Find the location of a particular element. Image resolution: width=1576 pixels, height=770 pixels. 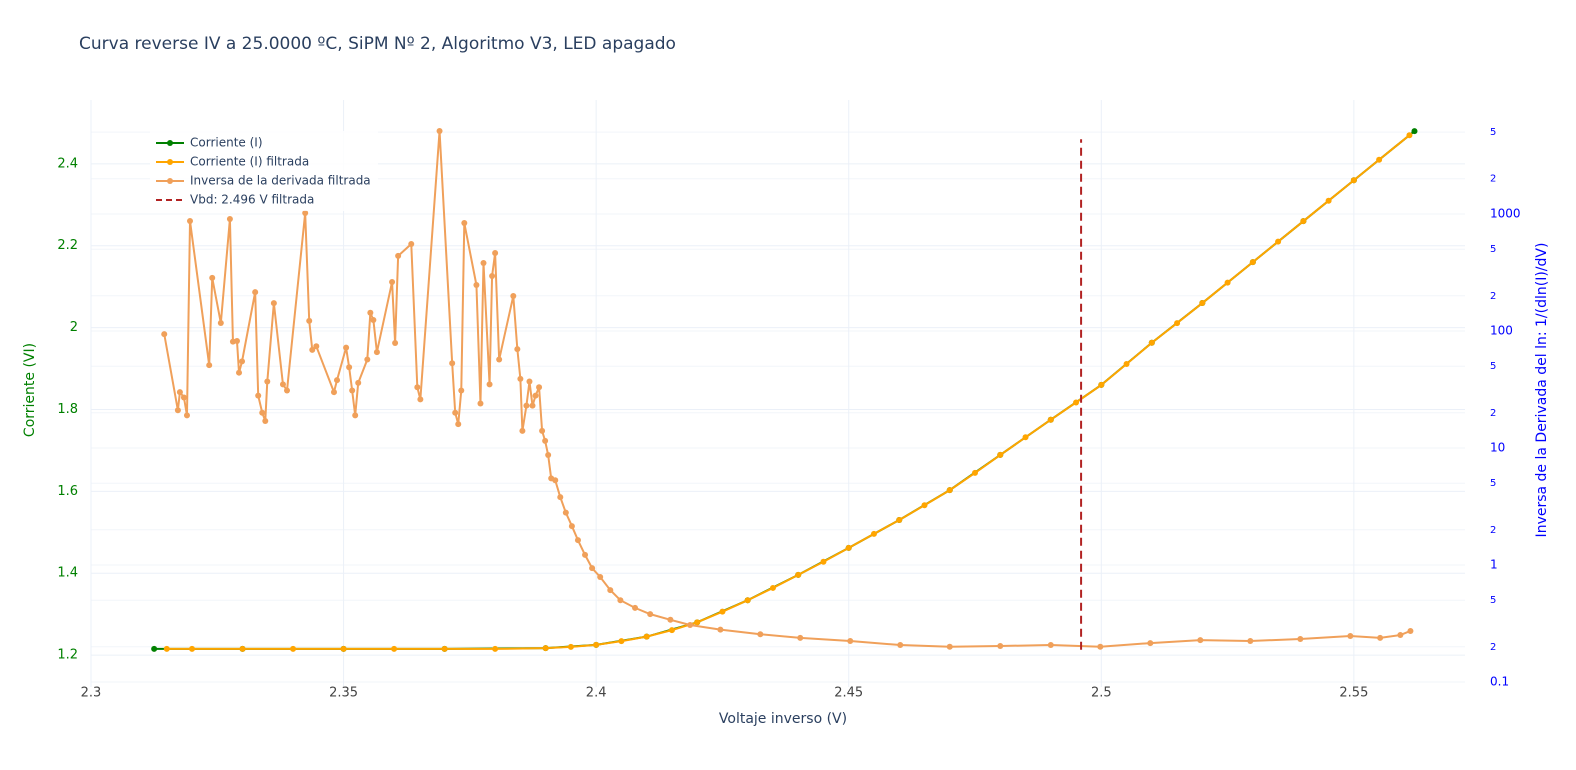

legend-label: Inversa de la derivada filtrada is located at coordinates (280, 181).